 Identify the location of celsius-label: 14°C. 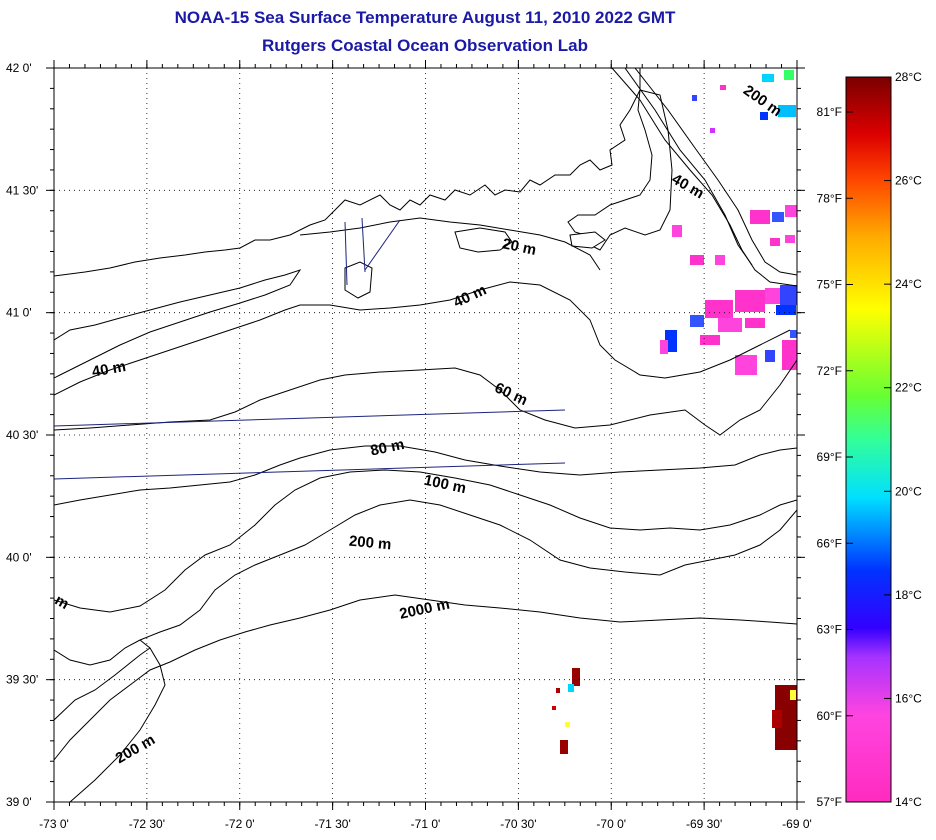
(908, 802).